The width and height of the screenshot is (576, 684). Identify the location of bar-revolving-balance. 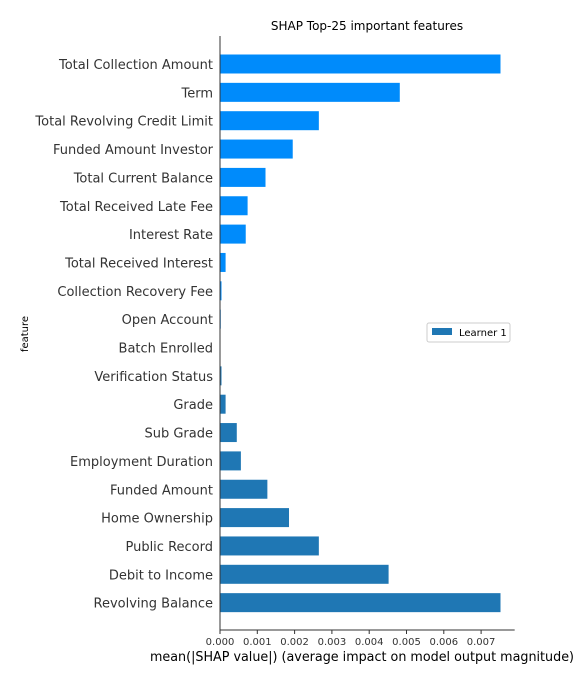
(360, 603).